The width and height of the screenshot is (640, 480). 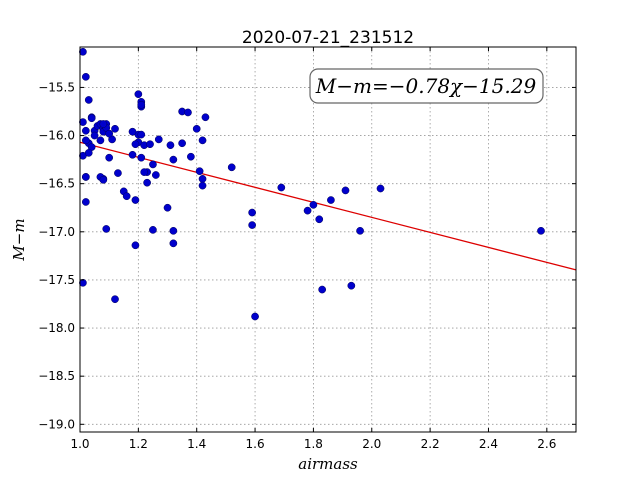 What do you see at coordinates (56, 280) in the screenshot?
I see `y-tick-label: −17.5` at bounding box center [56, 280].